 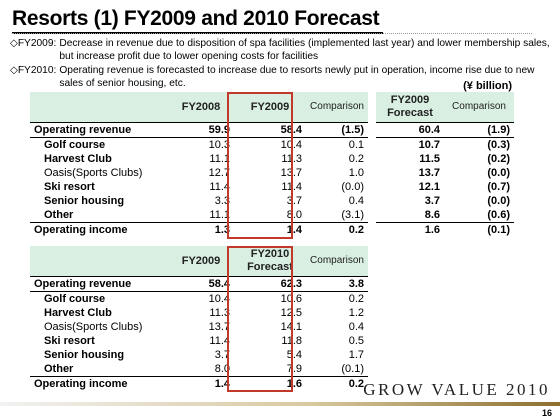 What do you see at coordinates (199, 187) in the screenshot?
I see `table-row: Ski resort 11.4 11.4 (0.0)` at bounding box center [199, 187].